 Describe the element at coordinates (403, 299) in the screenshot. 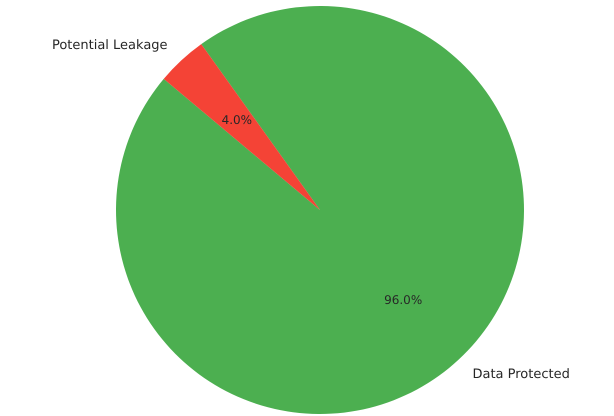

I see `data-label: 96.0%` at that location.